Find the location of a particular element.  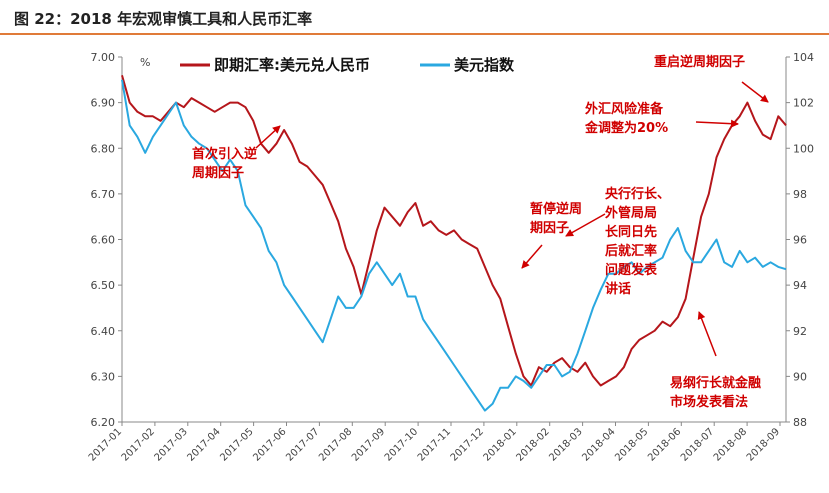

annotation-text: 外管局局 is located at coordinates (630, 213).